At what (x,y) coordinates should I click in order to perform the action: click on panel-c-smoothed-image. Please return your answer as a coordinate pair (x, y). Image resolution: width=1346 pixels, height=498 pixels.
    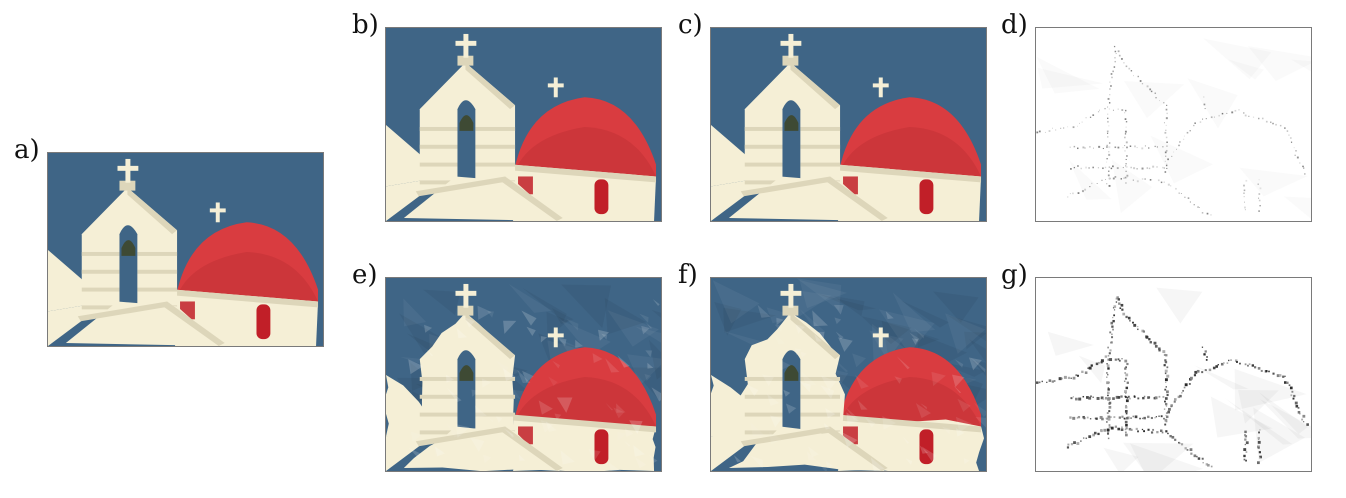
    Looking at the image, I should click on (848, 124).